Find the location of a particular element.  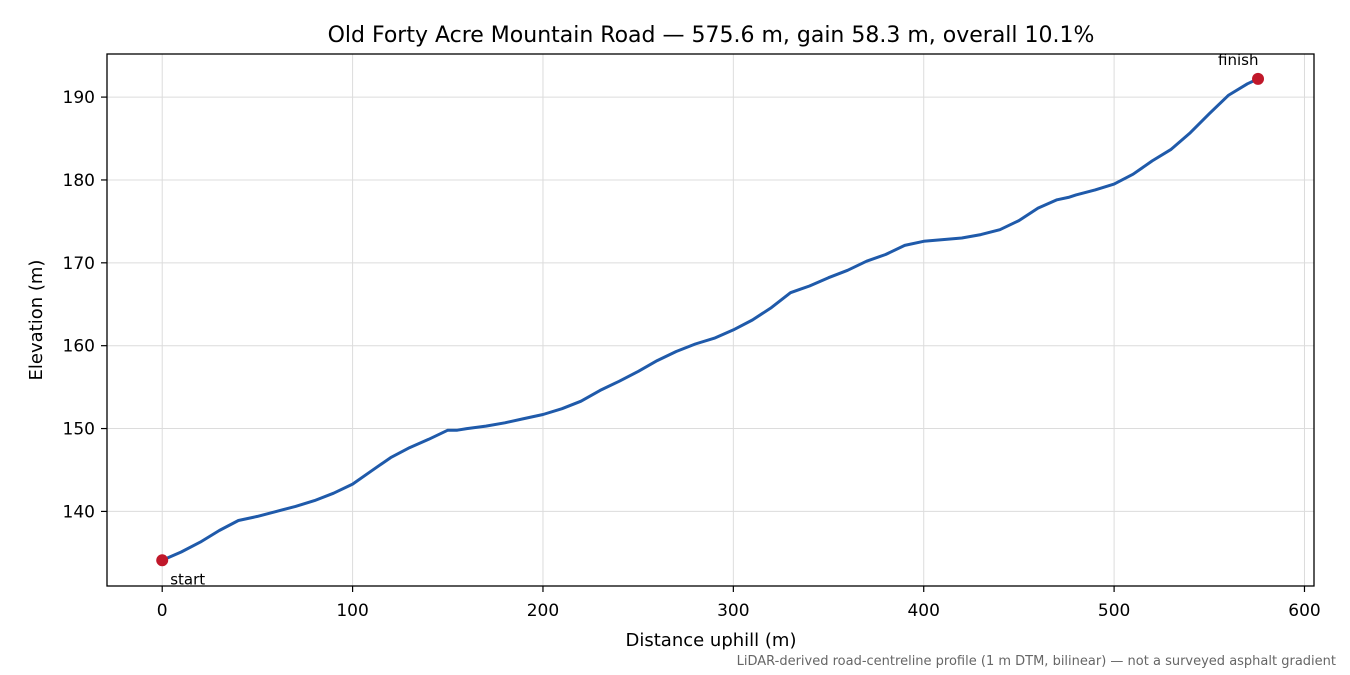

x-tick-label: 100 is located at coordinates (352, 611).